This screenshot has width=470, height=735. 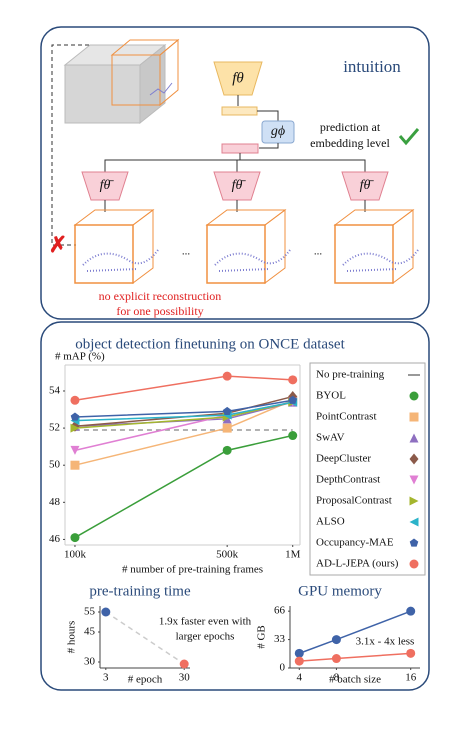 I want to click on x-tick-label: 16, so click(x=411, y=678).